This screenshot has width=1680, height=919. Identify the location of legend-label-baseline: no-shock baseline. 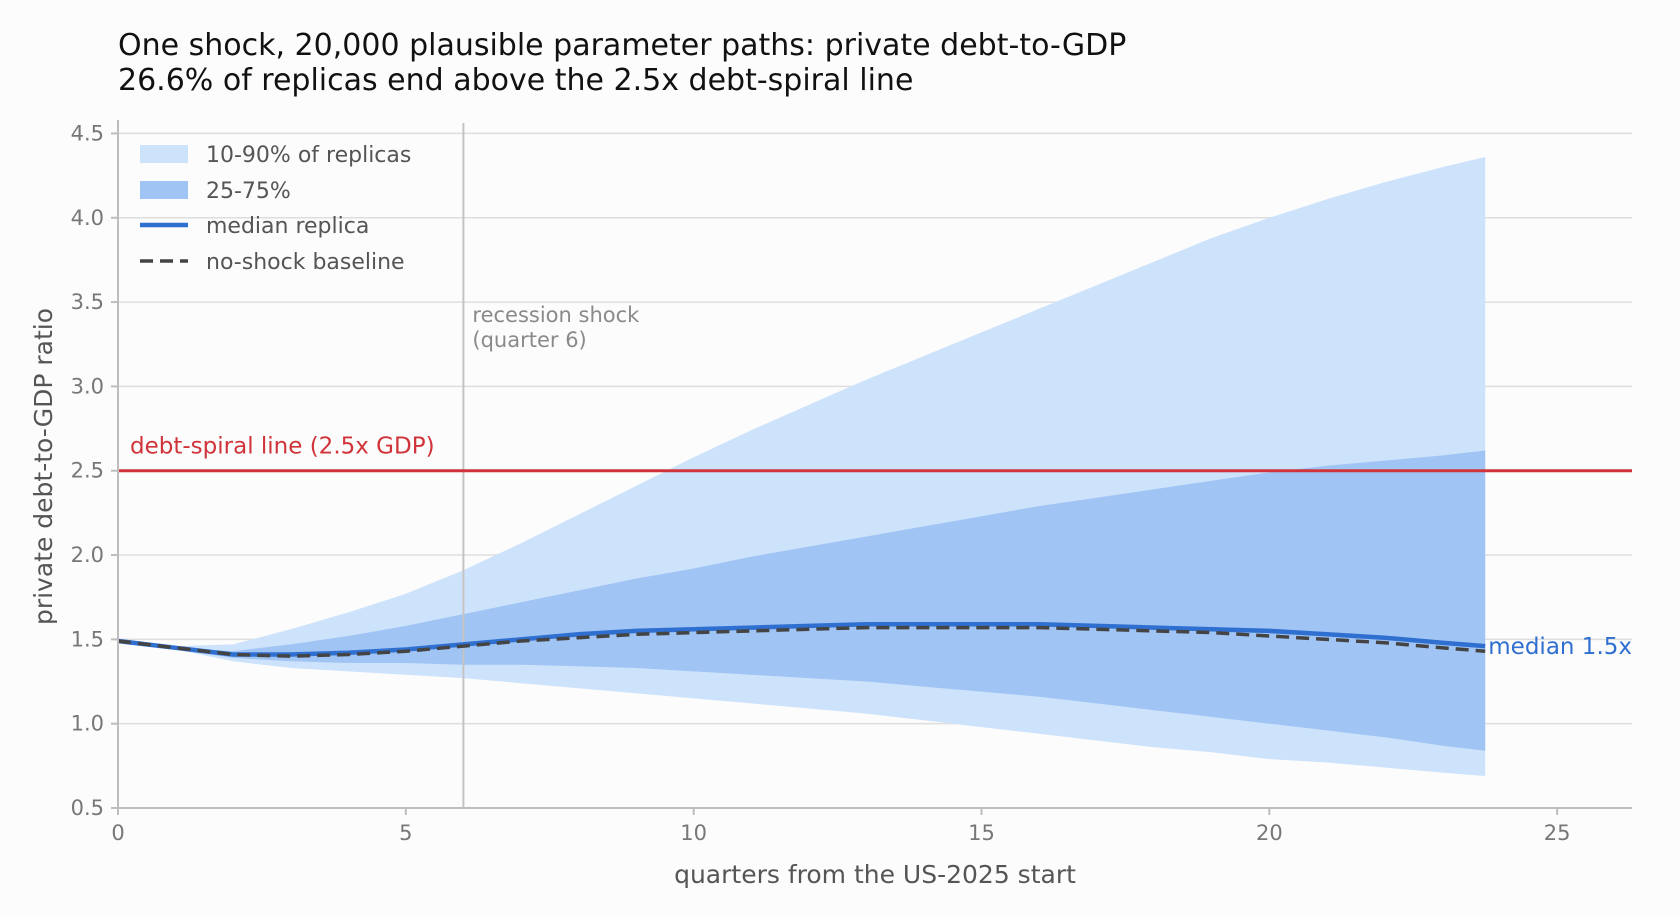
(305, 262).